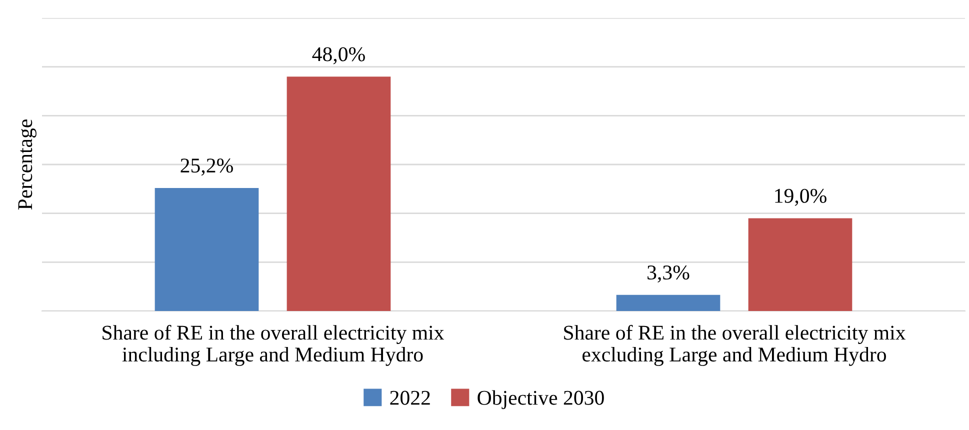 The width and height of the screenshot is (969, 430). I want to click on data-label: 19,0%, so click(800, 197).